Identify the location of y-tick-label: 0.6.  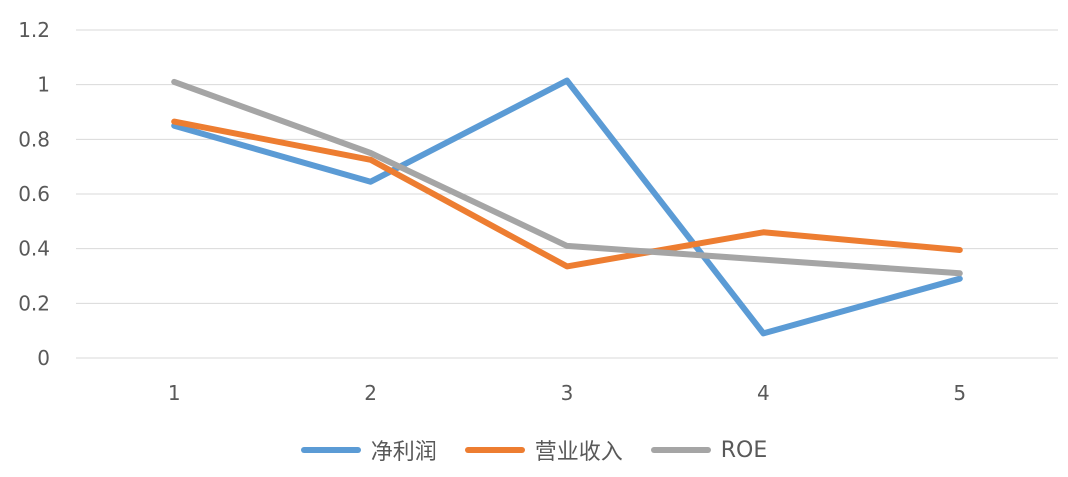
(34, 194).